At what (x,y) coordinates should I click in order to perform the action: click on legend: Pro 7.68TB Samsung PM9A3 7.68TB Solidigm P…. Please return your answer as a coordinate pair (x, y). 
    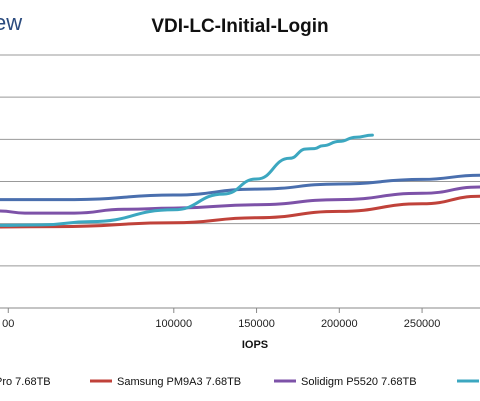
    Looking at the image, I should click on (239, 382).